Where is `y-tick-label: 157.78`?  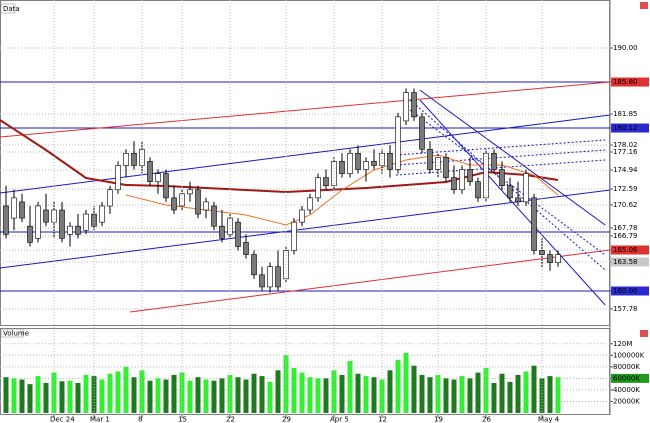
y-tick-label: 157.78 is located at coordinates (625, 309).